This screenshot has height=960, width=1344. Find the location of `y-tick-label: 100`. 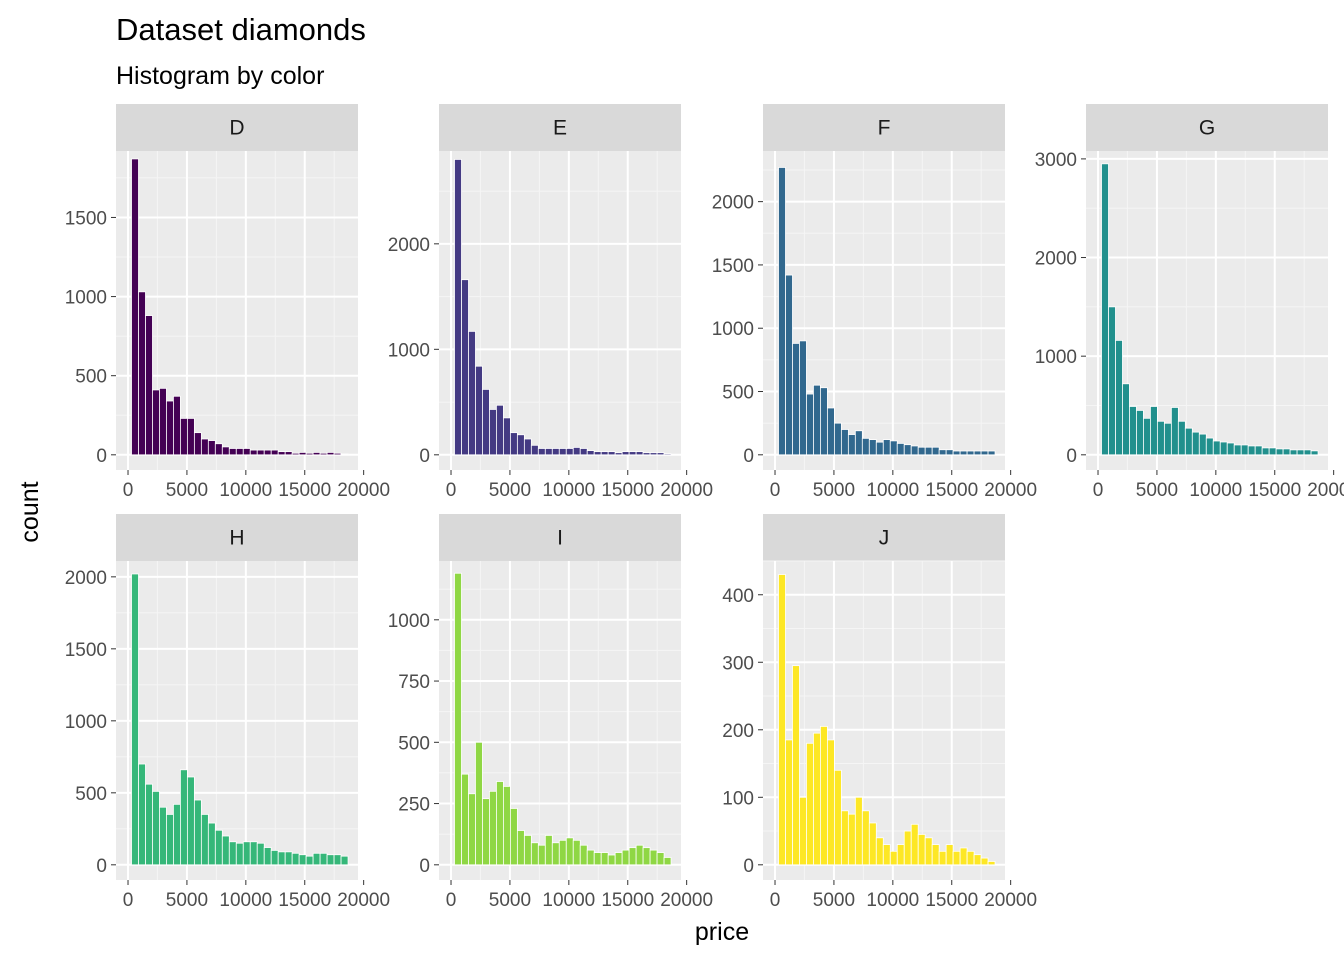

y-tick-label: 100 is located at coordinates (738, 798).